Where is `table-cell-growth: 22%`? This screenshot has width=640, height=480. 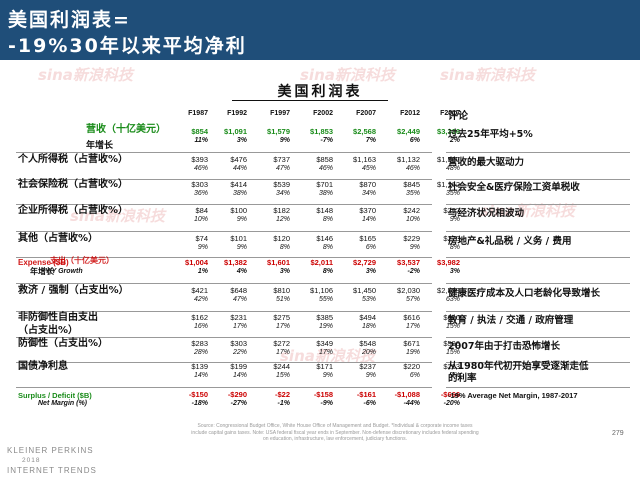 table-cell-growth: 22% is located at coordinates (239, 352).